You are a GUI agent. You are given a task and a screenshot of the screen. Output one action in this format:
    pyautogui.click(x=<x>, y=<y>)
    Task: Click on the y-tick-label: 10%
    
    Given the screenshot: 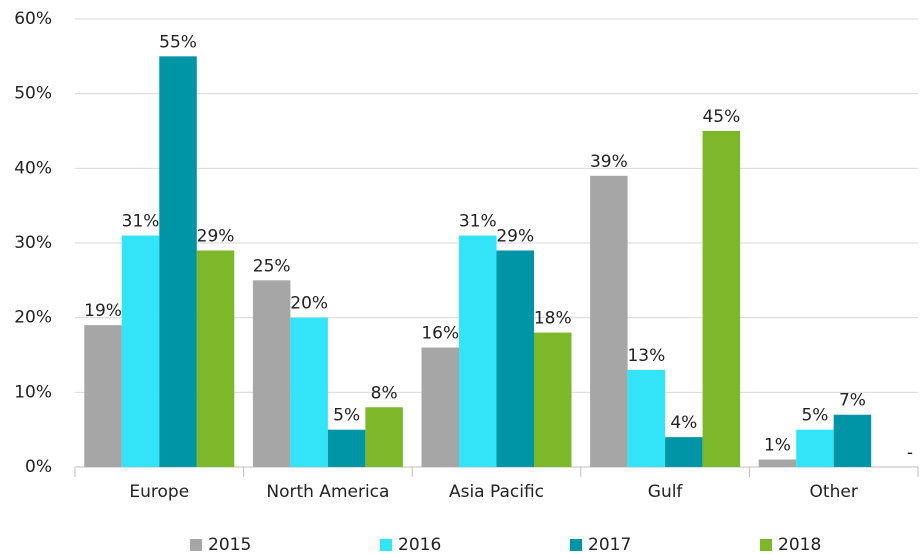 What is the action you would take?
    pyautogui.click(x=33, y=392)
    